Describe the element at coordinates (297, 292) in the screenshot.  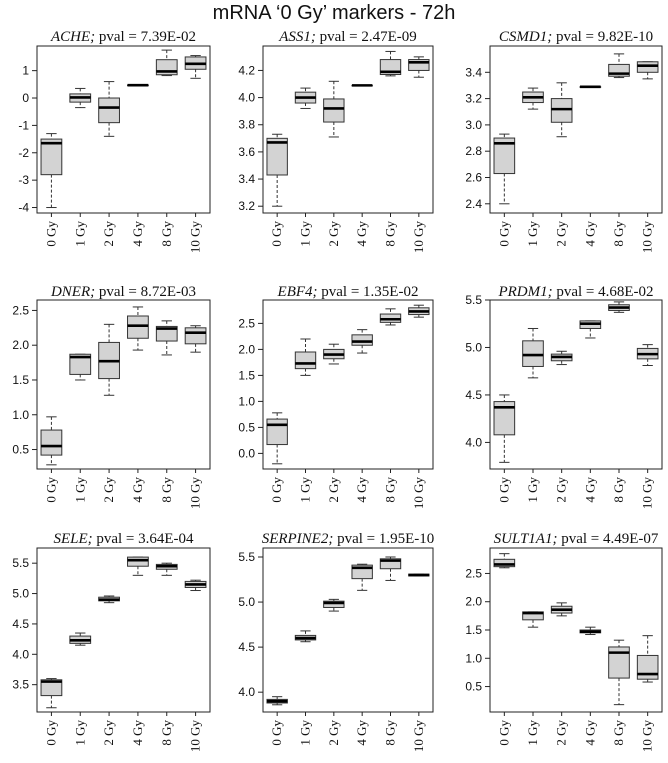
I see `gene-name: EBF4;` at that location.